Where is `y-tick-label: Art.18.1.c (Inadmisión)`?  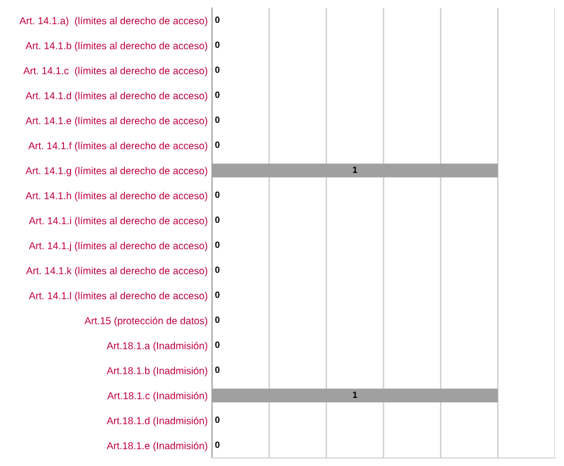 y-tick-label: Art.18.1.c (Inadmisión) is located at coordinates (157, 397).